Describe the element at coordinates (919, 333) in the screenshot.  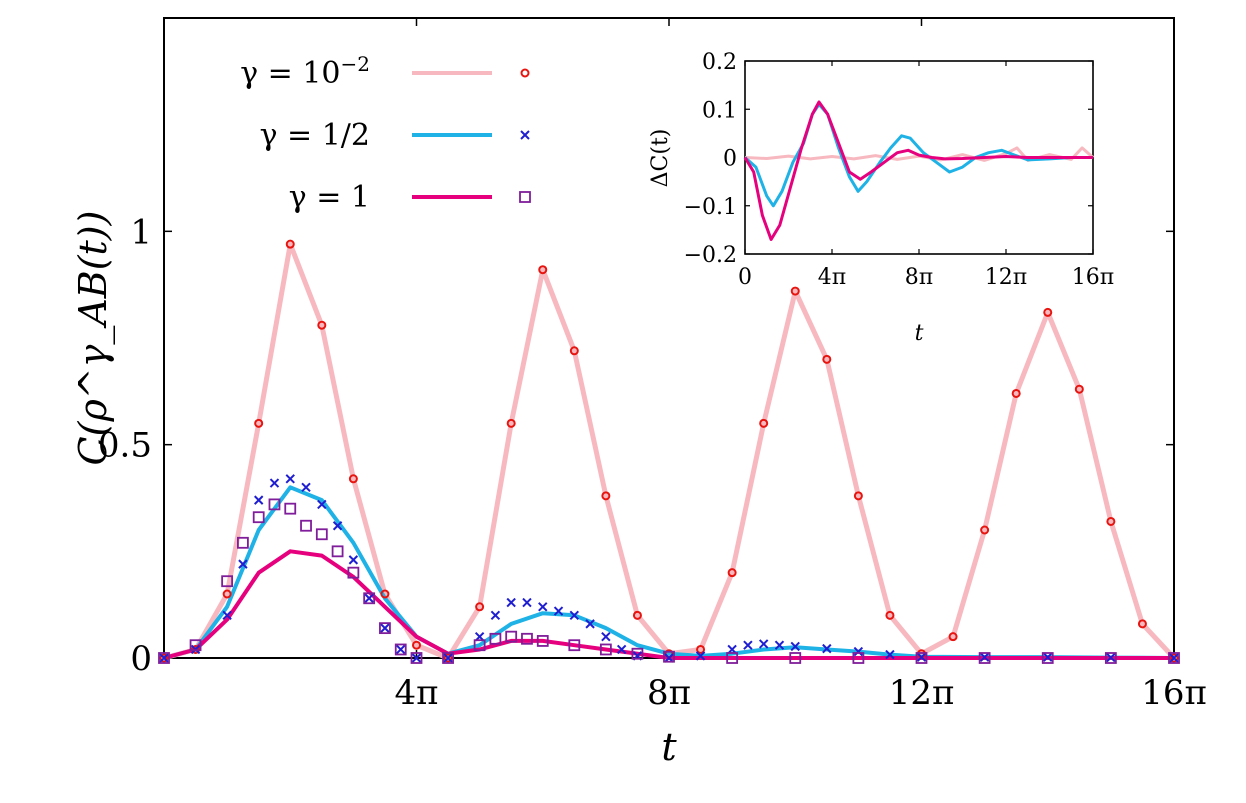
I see `inset-x-axis-label: t` at that location.